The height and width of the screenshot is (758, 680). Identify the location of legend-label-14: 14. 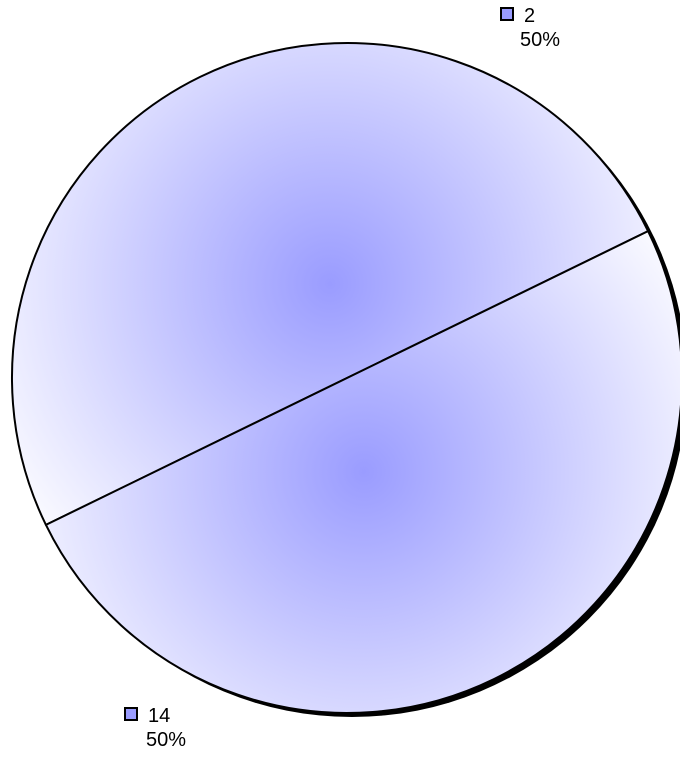
(159, 716).